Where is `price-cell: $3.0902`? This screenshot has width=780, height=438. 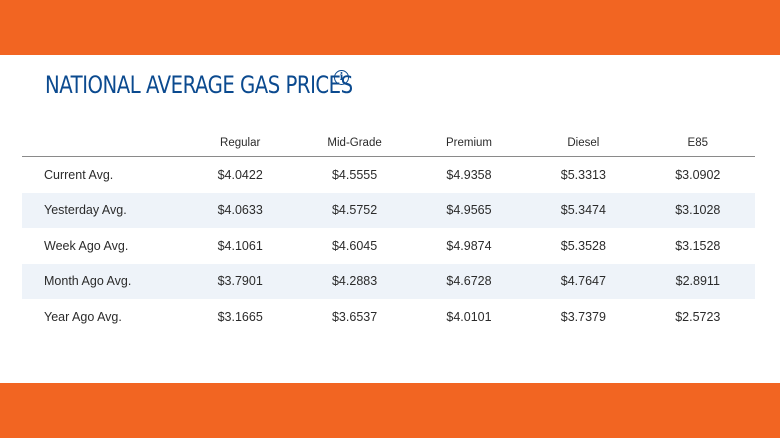
price-cell: $3.0902 is located at coordinates (698, 174).